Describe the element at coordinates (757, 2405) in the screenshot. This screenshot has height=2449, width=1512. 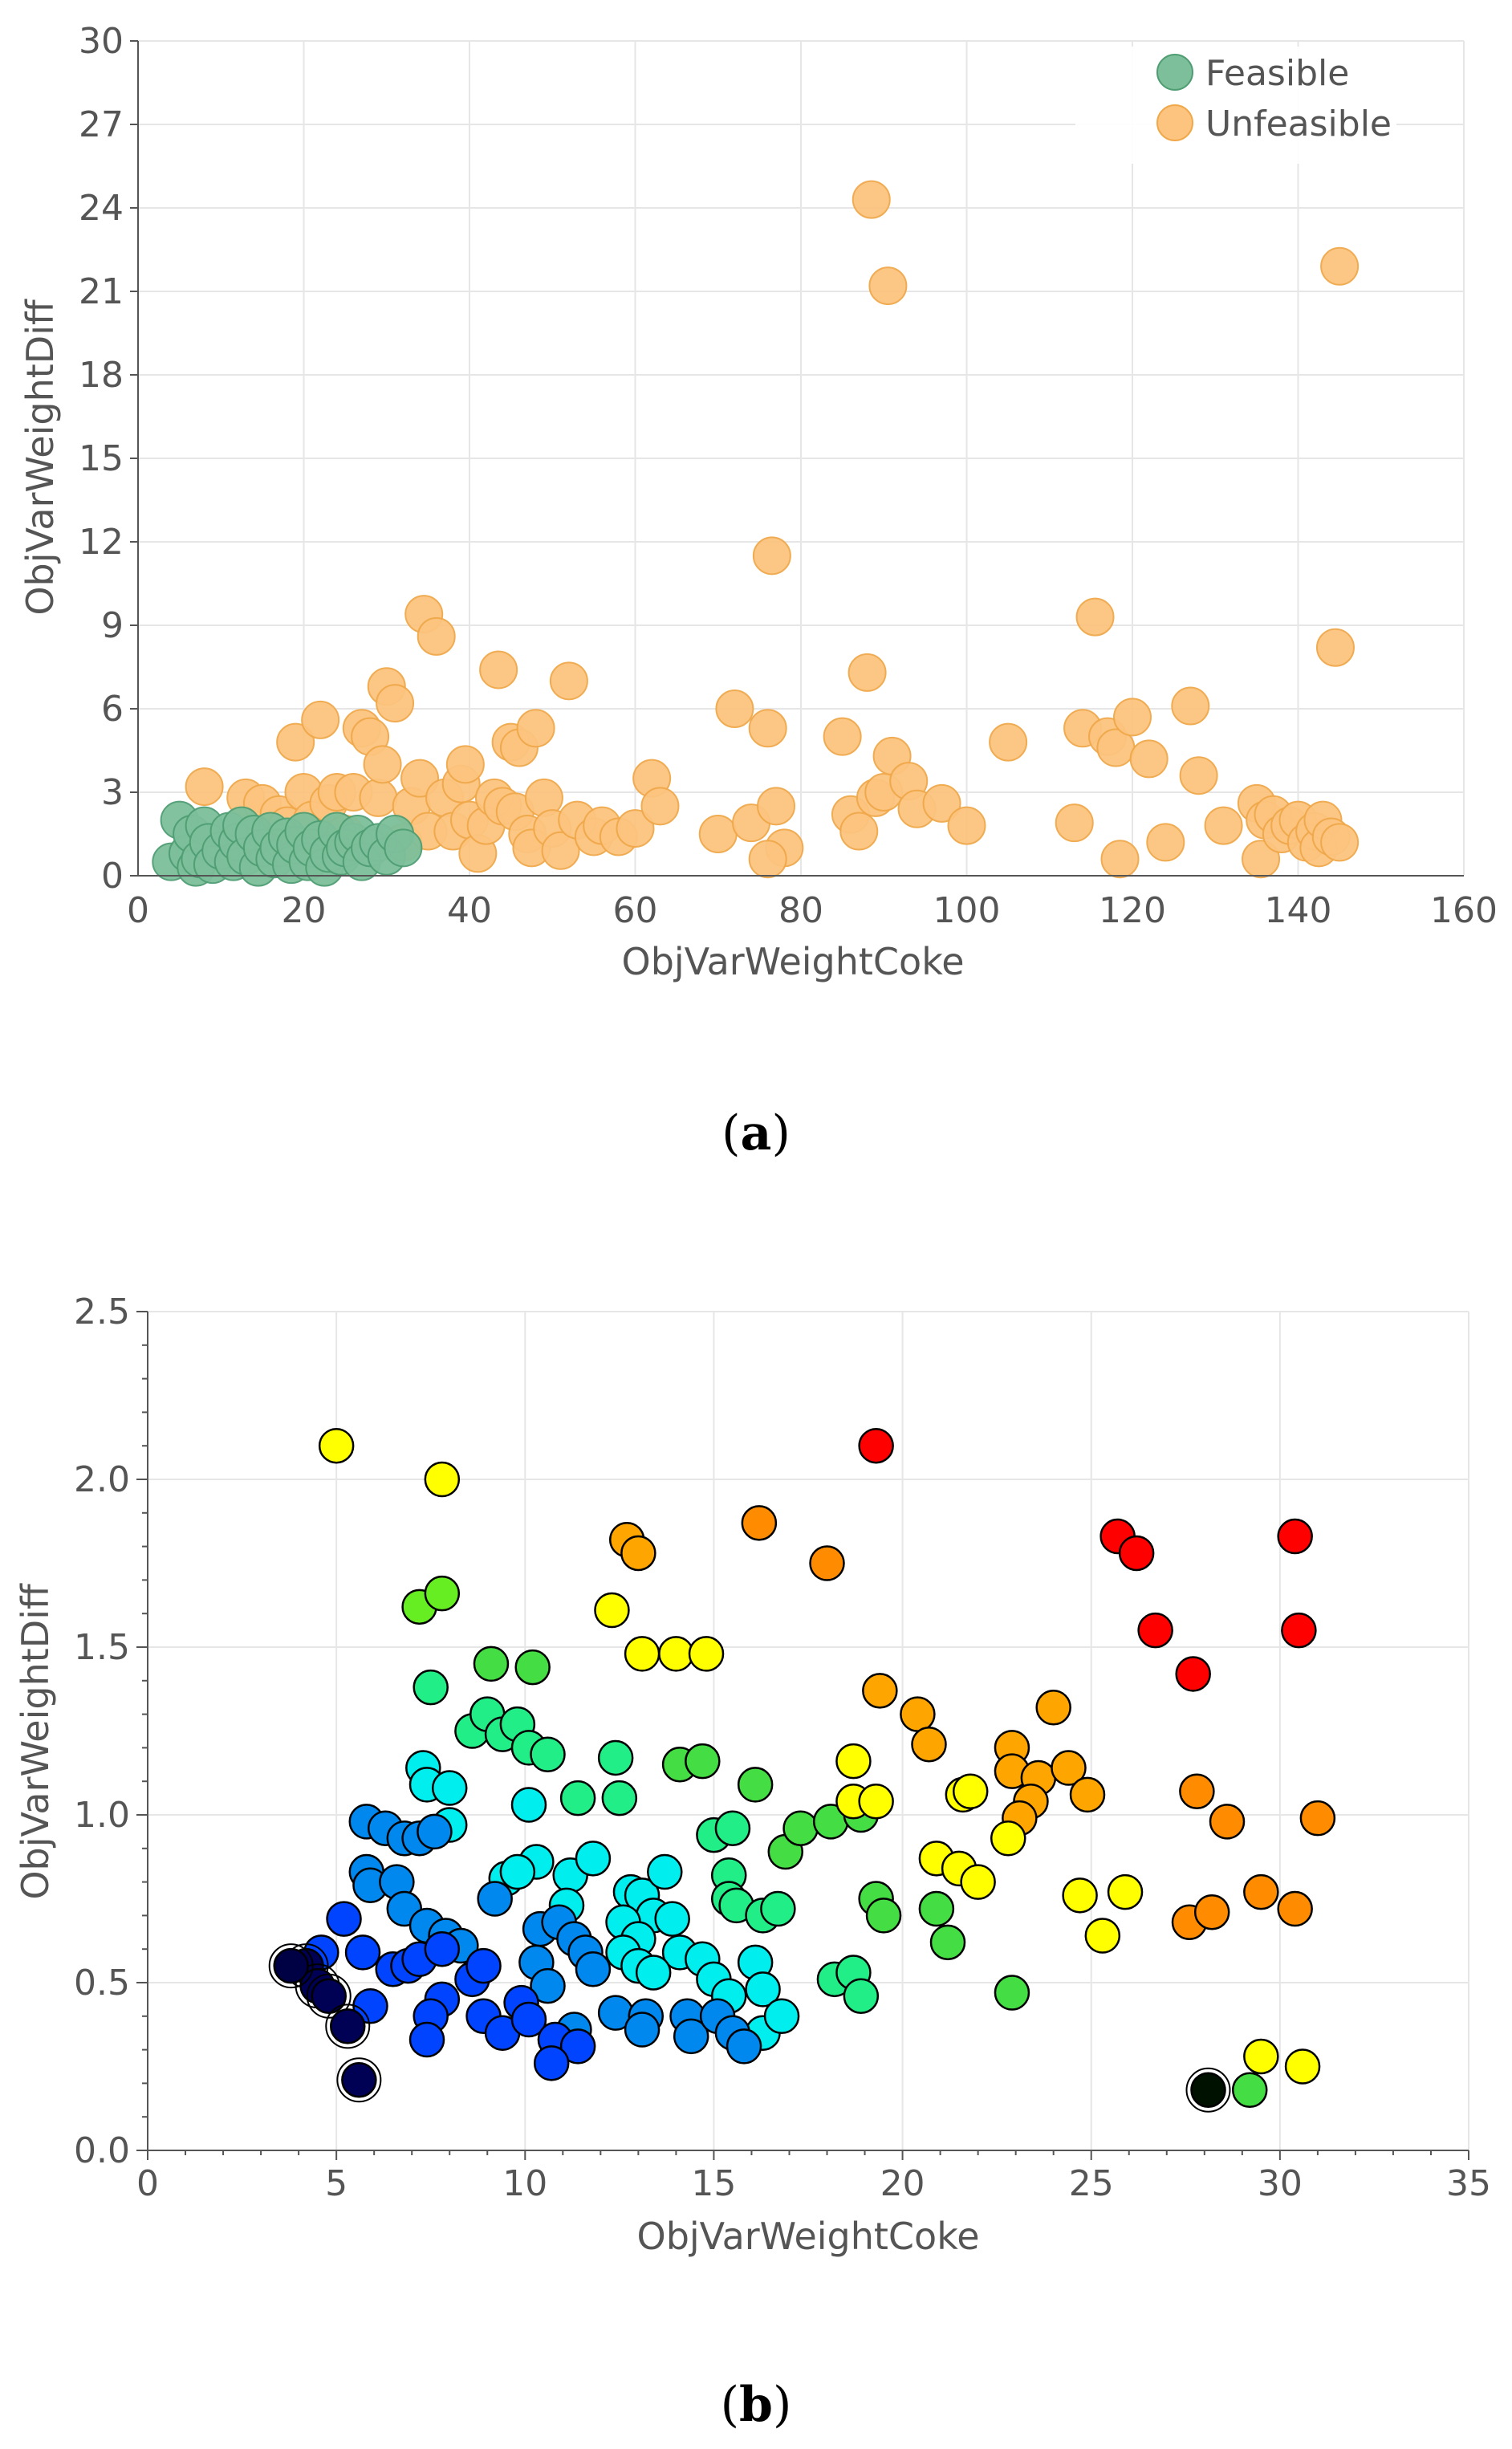
I see `caption-b: (b)` at that location.